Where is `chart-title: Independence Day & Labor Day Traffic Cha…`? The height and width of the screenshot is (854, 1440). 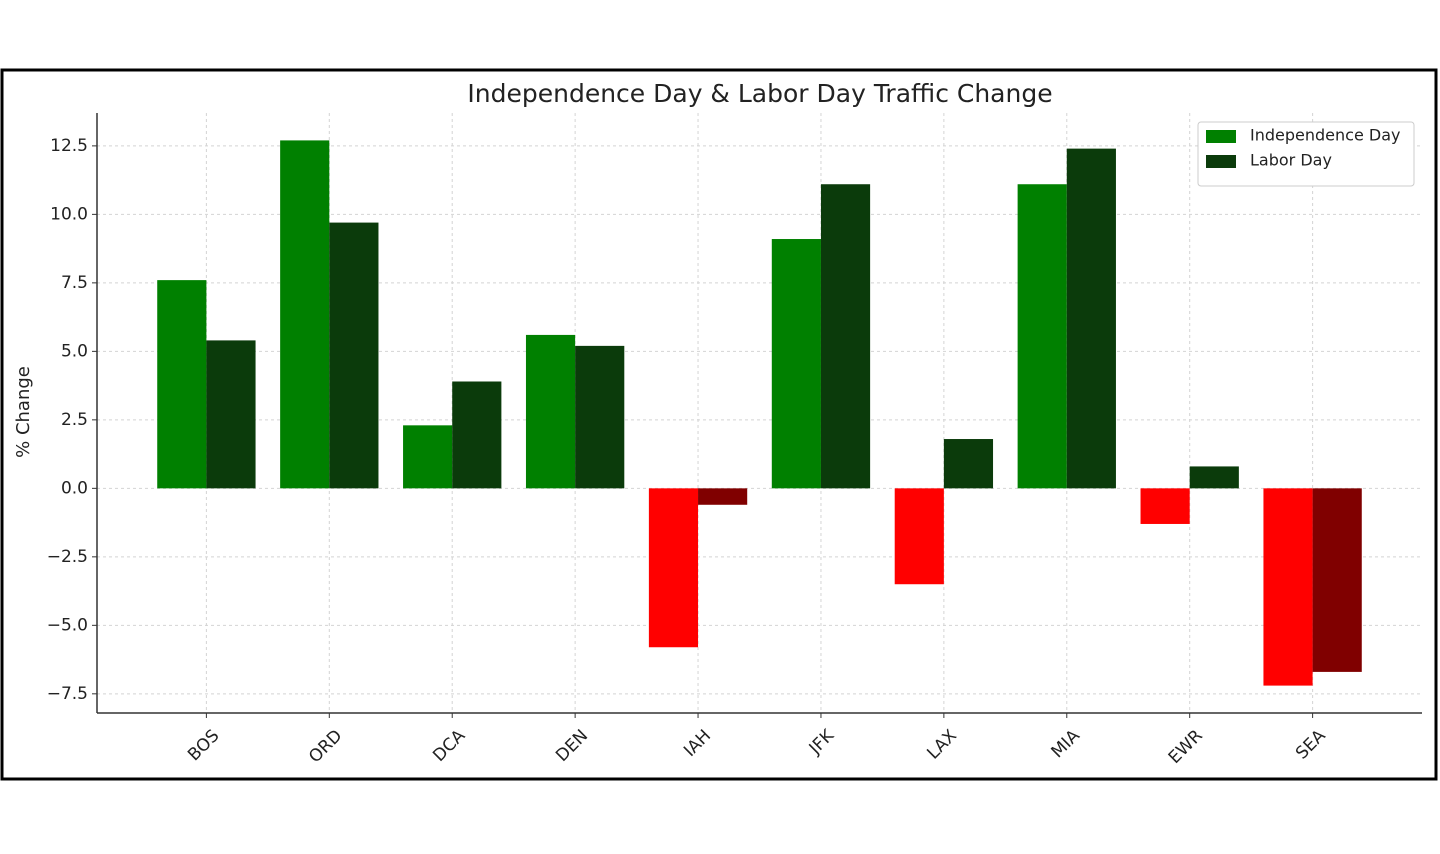
chart-title: Independence Day & Labor Day Traffic Cha… is located at coordinates (759, 93).